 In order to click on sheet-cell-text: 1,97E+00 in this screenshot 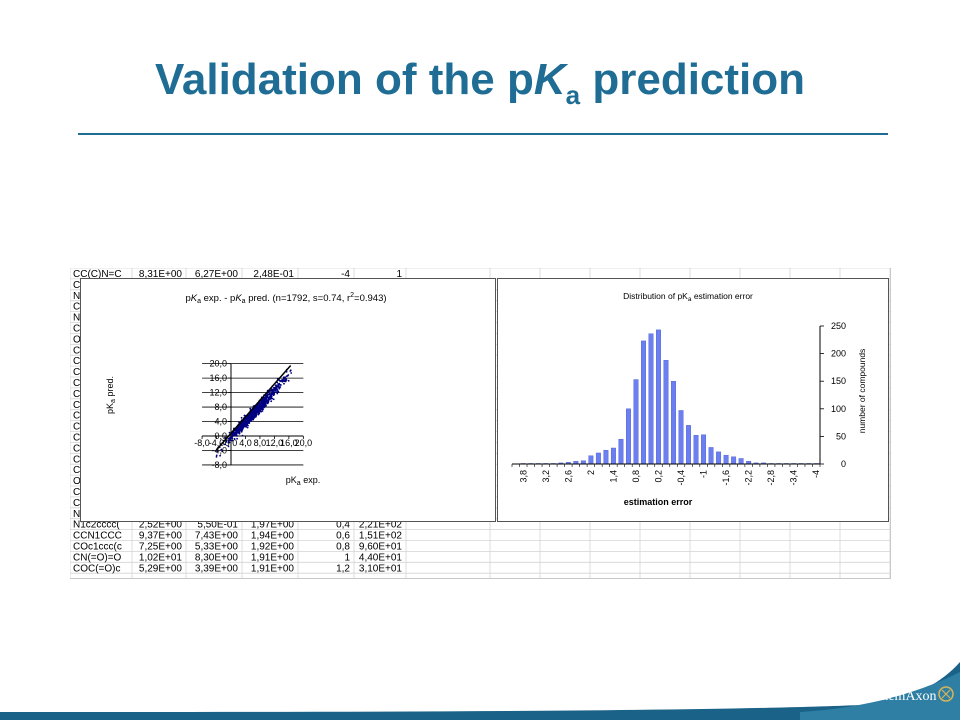, I will do `click(273, 525)`.